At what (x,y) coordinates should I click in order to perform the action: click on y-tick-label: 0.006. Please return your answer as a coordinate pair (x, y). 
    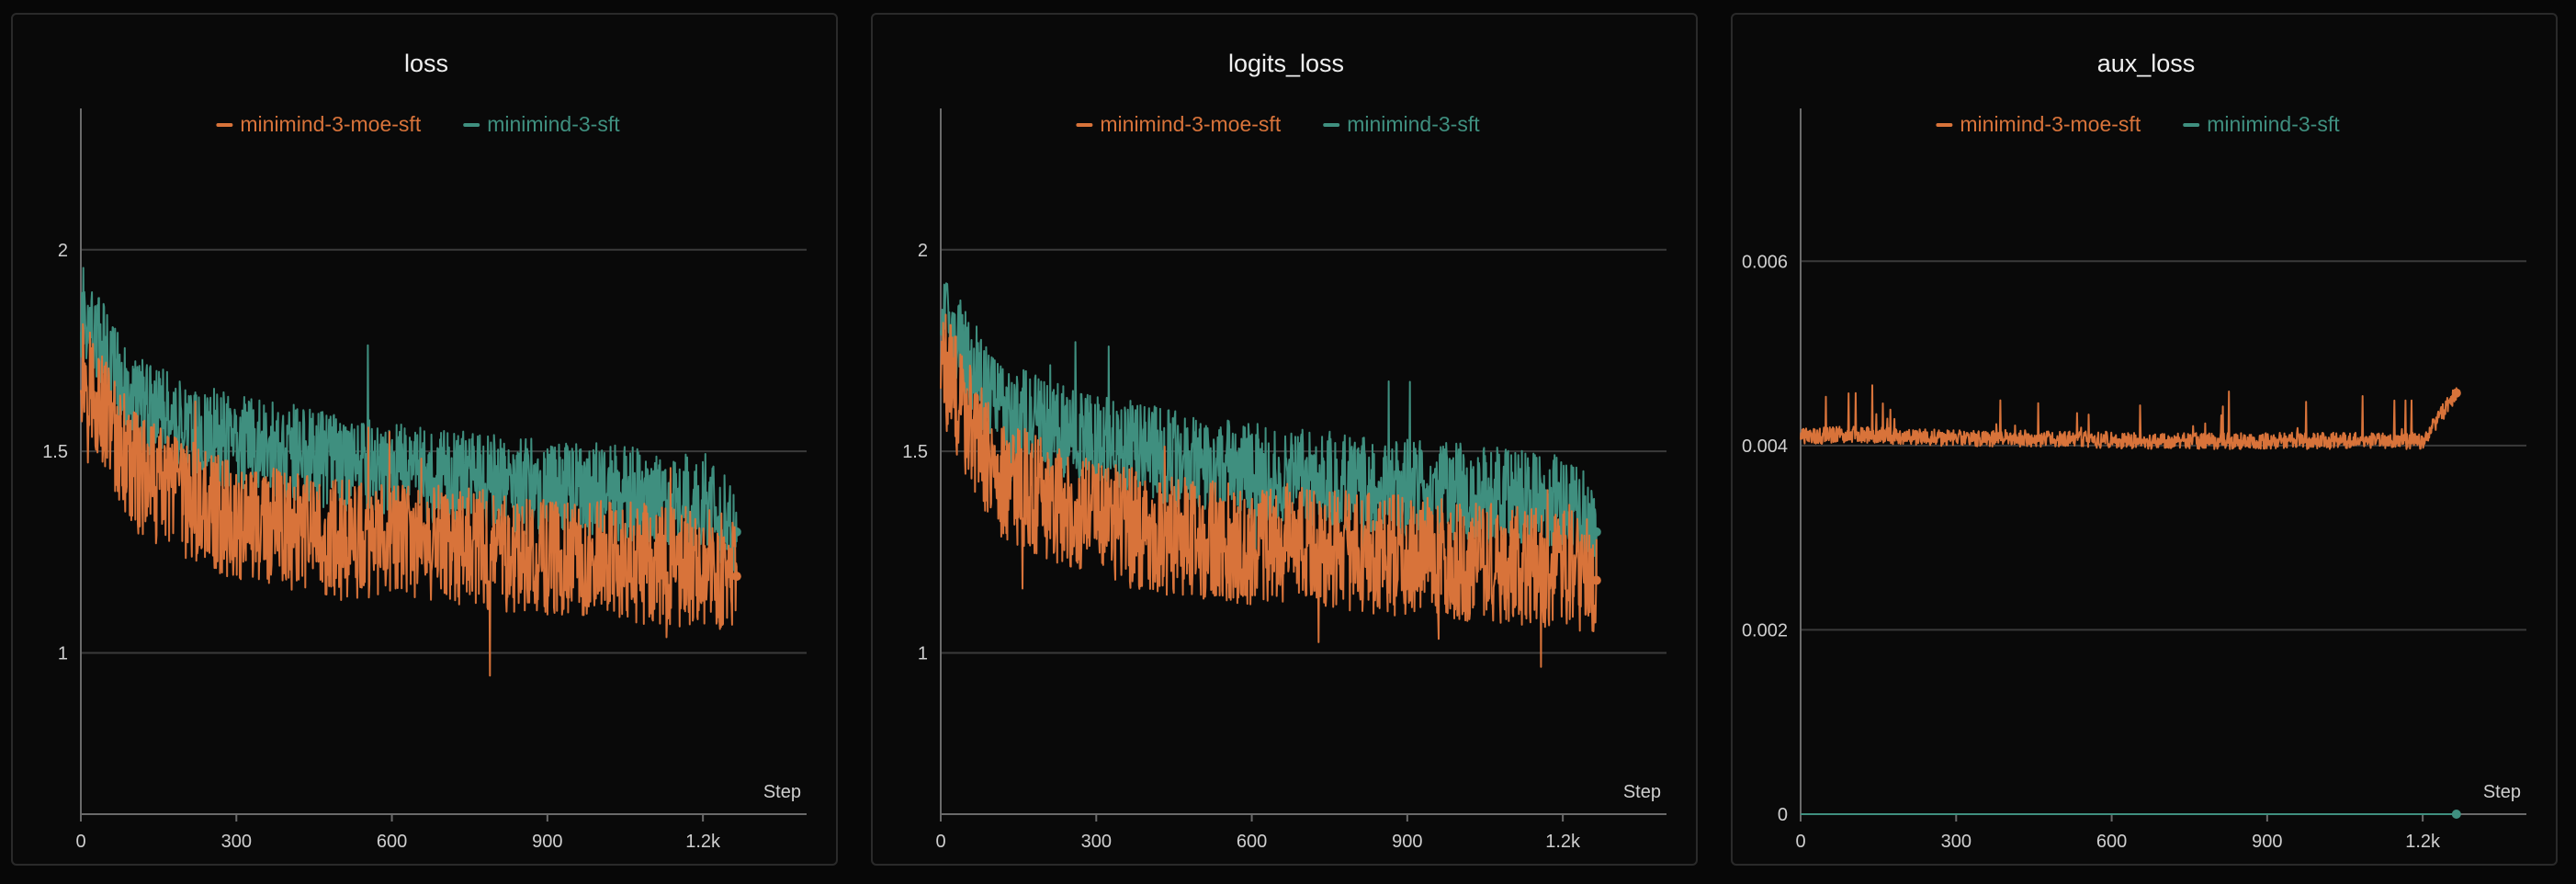
    Looking at the image, I should click on (1765, 262).